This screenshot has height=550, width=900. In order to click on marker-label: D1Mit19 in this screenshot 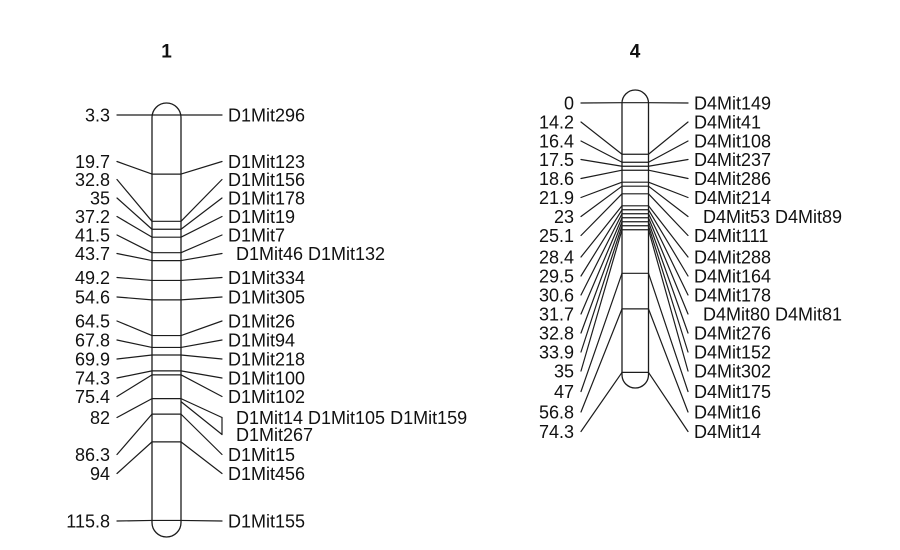, I will do `click(261, 217)`.